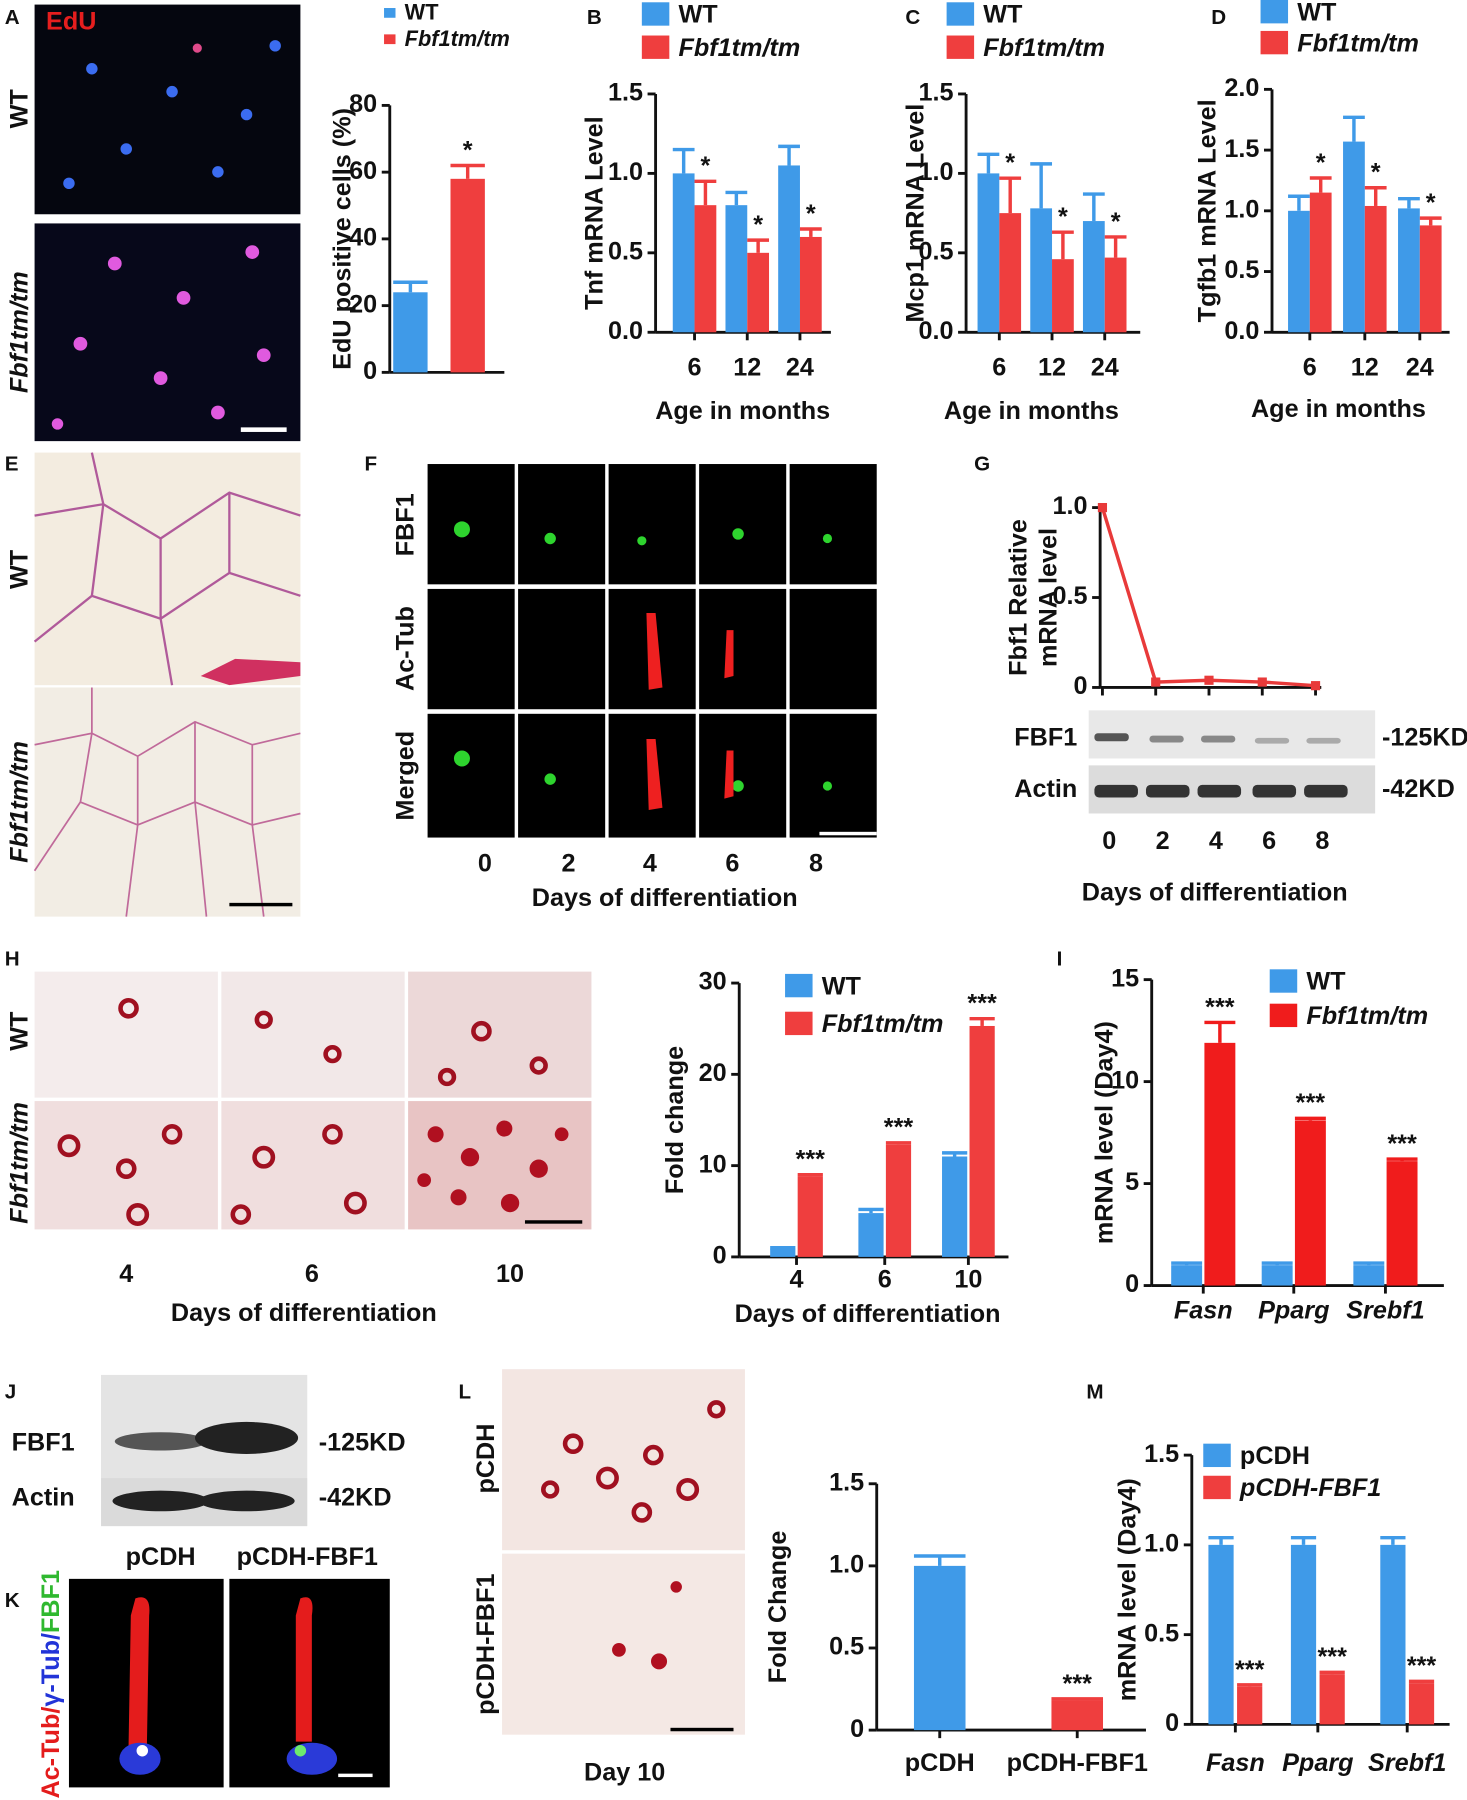 The height and width of the screenshot is (1800, 1467). Describe the element at coordinates (800, 368) in the screenshot. I see `x-tick-label: 24` at that location.